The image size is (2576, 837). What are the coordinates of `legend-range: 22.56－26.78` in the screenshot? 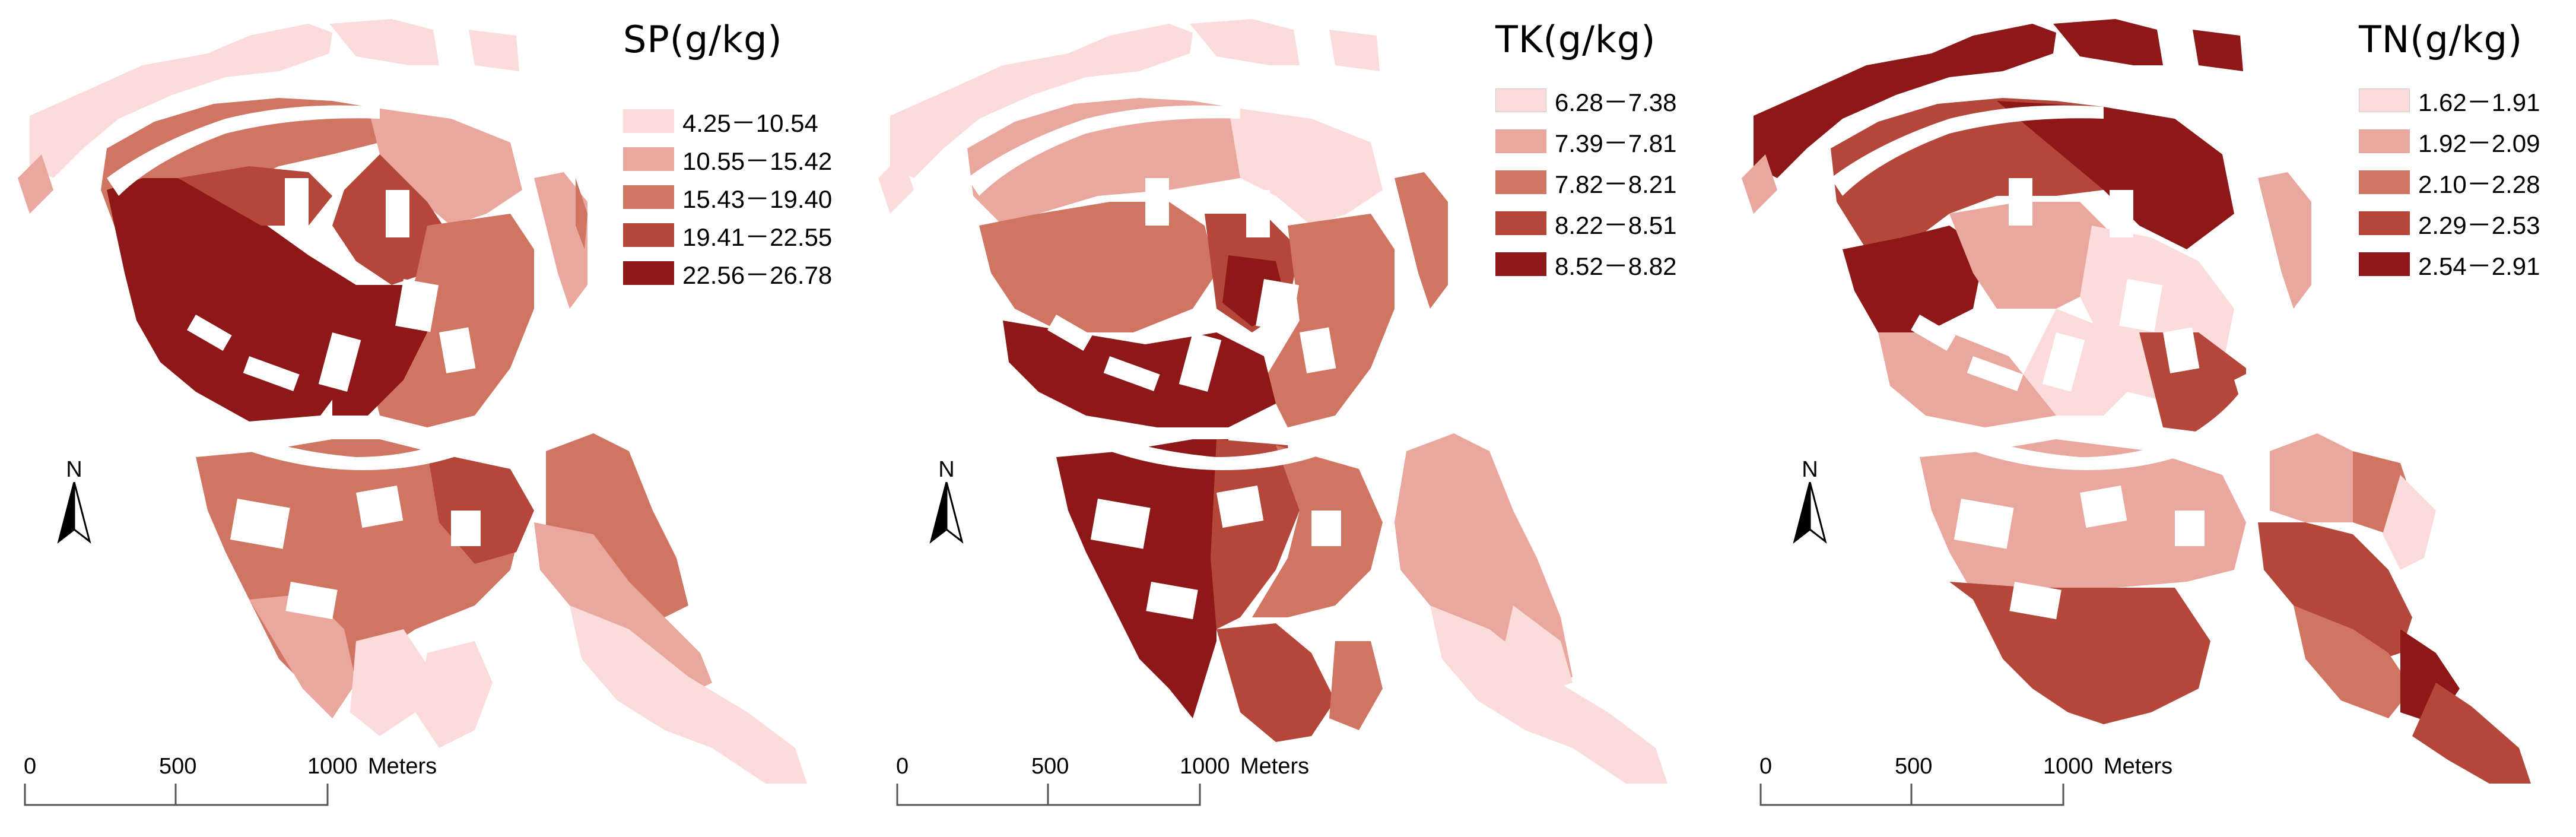 It's located at (757, 275).